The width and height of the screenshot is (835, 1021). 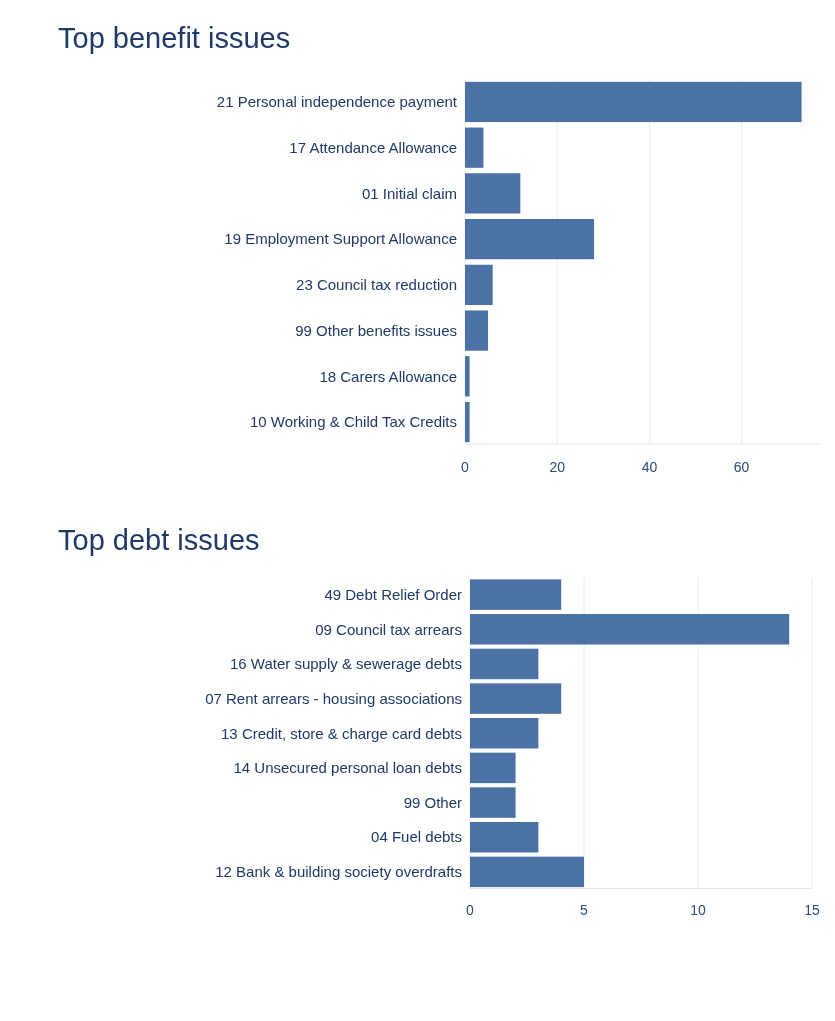 What do you see at coordinates (812, 909) in the screenshot?
I see `x-tick-label: 15` at bounding box center [812, 909].